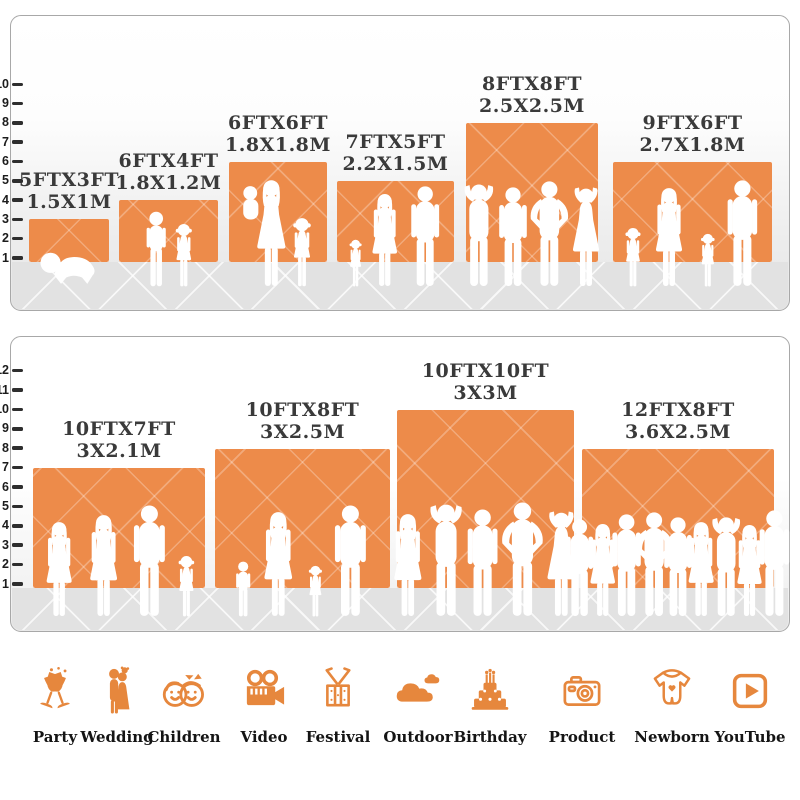 This screenshot has width=800, height=800. What do you see at coordinates (67, 268) in the screenshot?
I see `person-silhouette-baby` at bounding box center [67, 268].